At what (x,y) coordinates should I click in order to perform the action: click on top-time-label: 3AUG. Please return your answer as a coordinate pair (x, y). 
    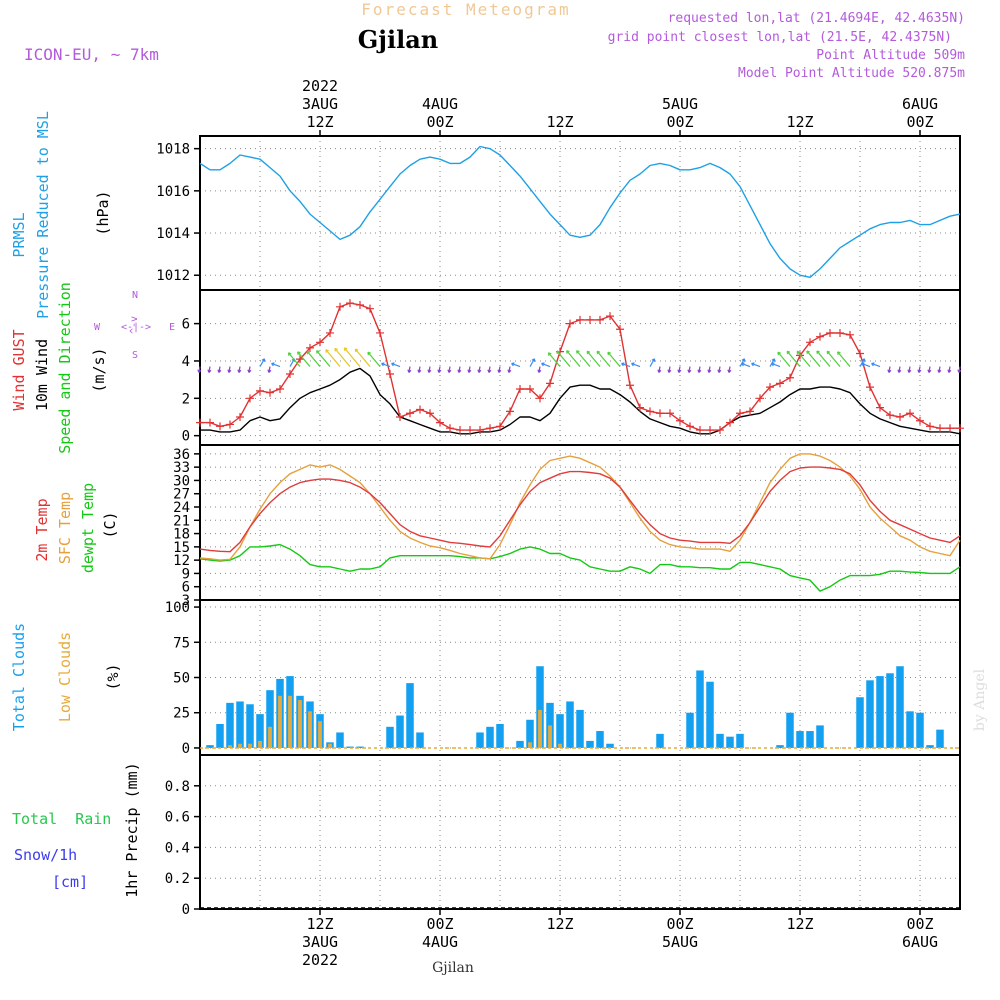
    Looking at the image, I should click on (320, 104).